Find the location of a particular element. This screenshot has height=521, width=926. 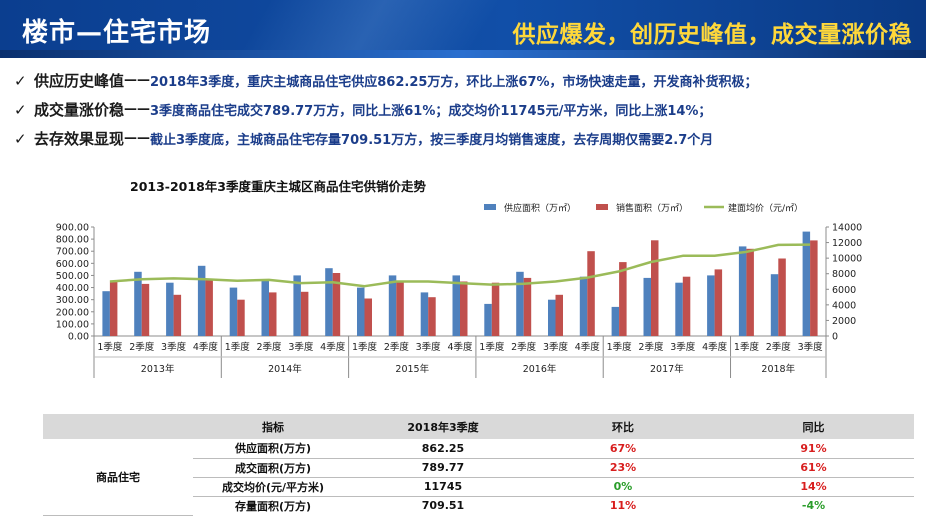

page-title: 楼市—住宅市场 is located at coordinates (117, 33).